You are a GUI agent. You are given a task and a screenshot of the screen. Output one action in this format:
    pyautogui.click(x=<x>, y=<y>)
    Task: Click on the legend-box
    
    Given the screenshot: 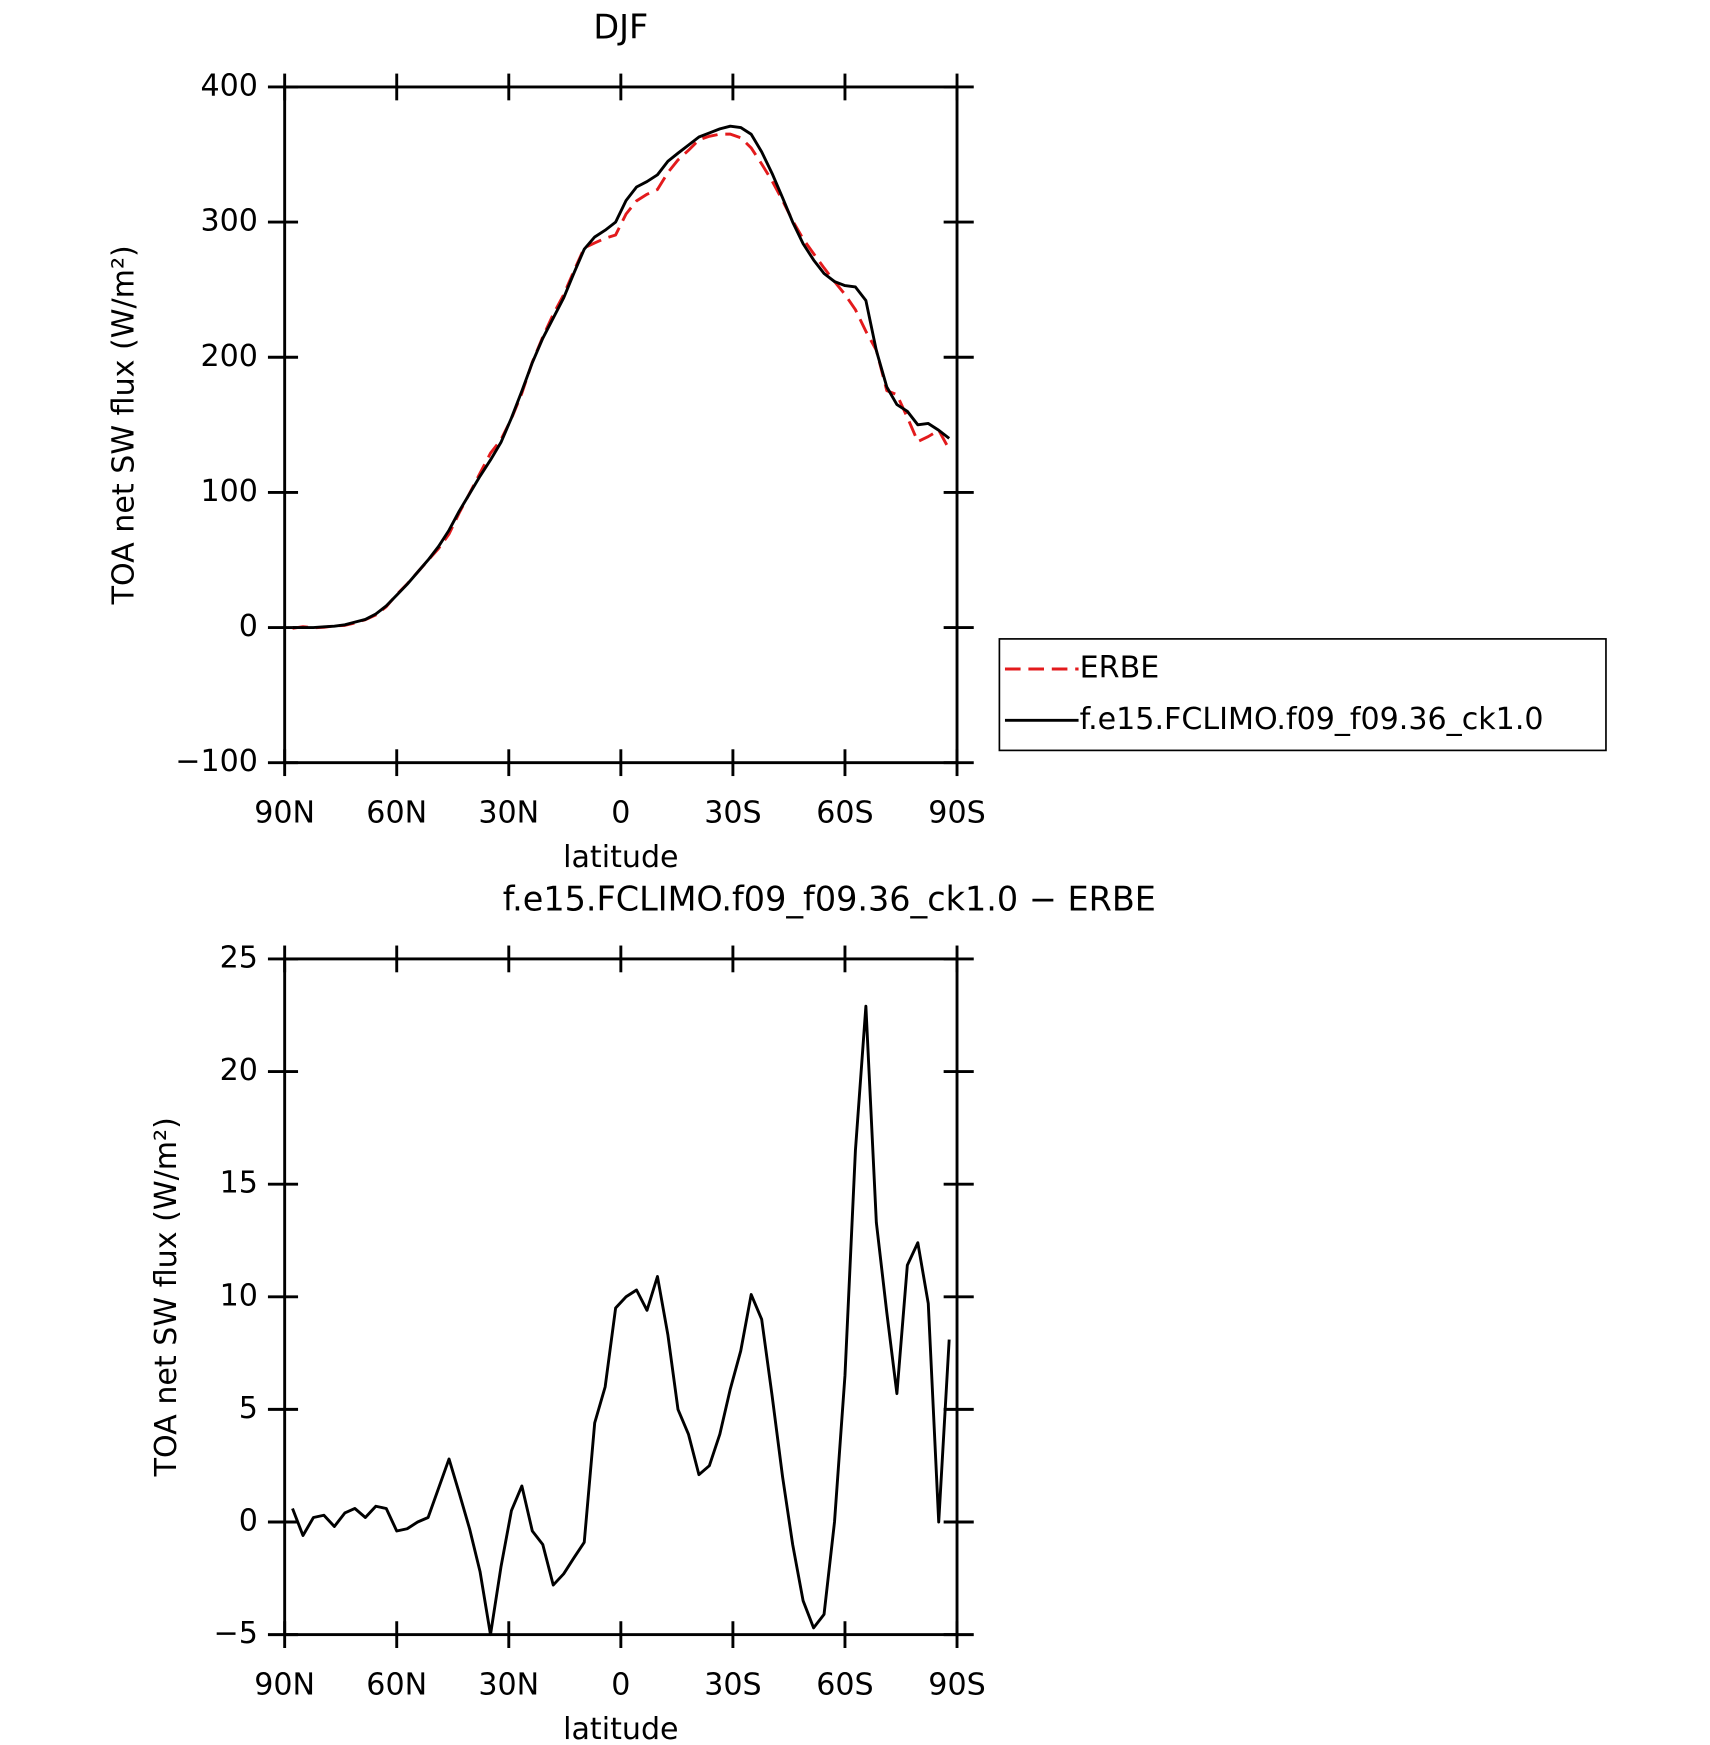 What is the action you would take?
    pyautogui.click(x=1302, y=695)
    